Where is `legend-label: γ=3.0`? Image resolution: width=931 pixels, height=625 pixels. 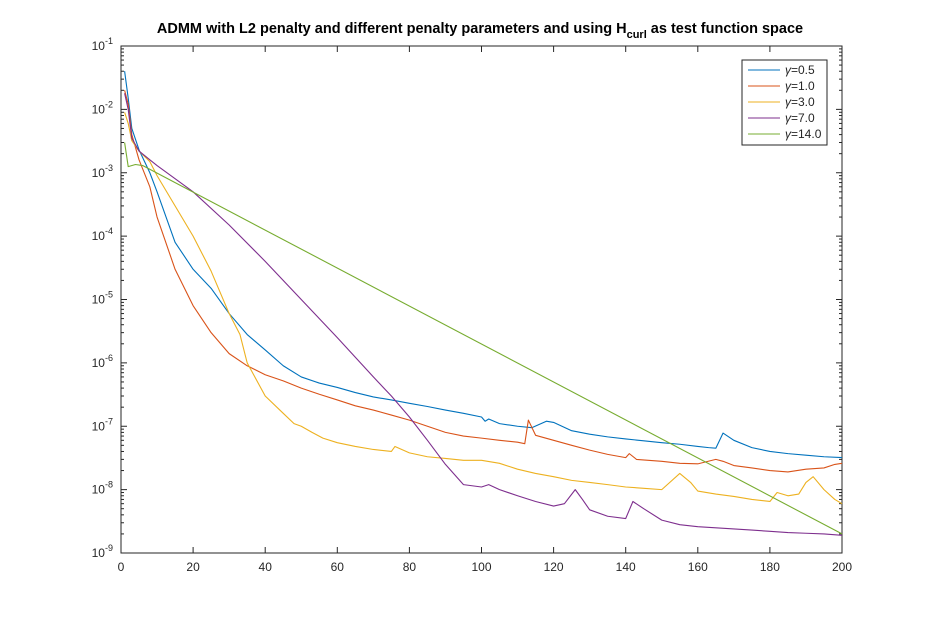
legend-label: γ=3.0 is located at coordinates (800, 102).